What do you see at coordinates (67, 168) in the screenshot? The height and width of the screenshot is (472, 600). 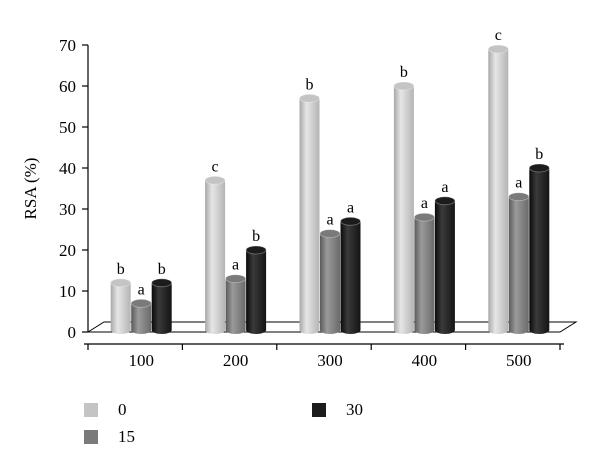 I see `y-tick-label: 40` at bounding box center [67, 168].